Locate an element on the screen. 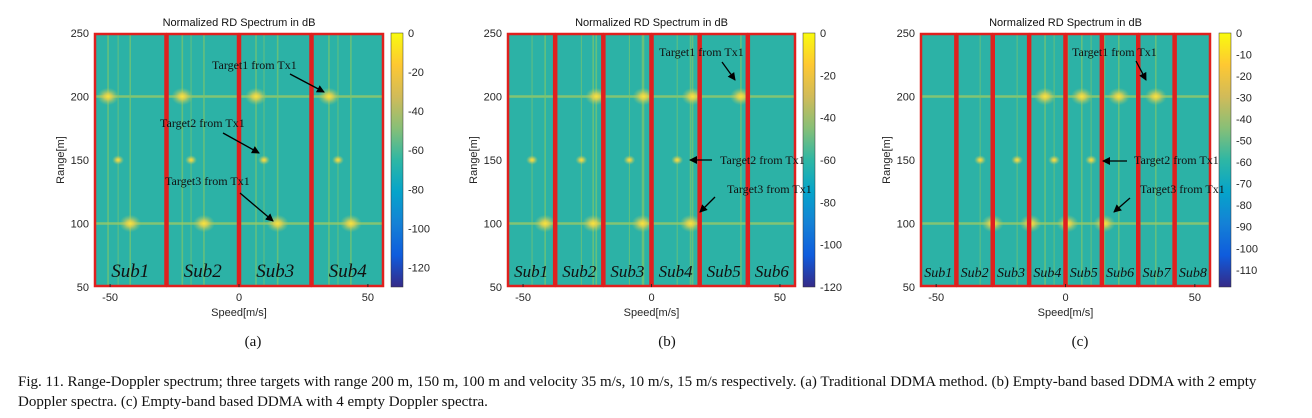 The image size is (1312, 418). colorbar-tick-label: -120 is located at coordinates (419, 268).